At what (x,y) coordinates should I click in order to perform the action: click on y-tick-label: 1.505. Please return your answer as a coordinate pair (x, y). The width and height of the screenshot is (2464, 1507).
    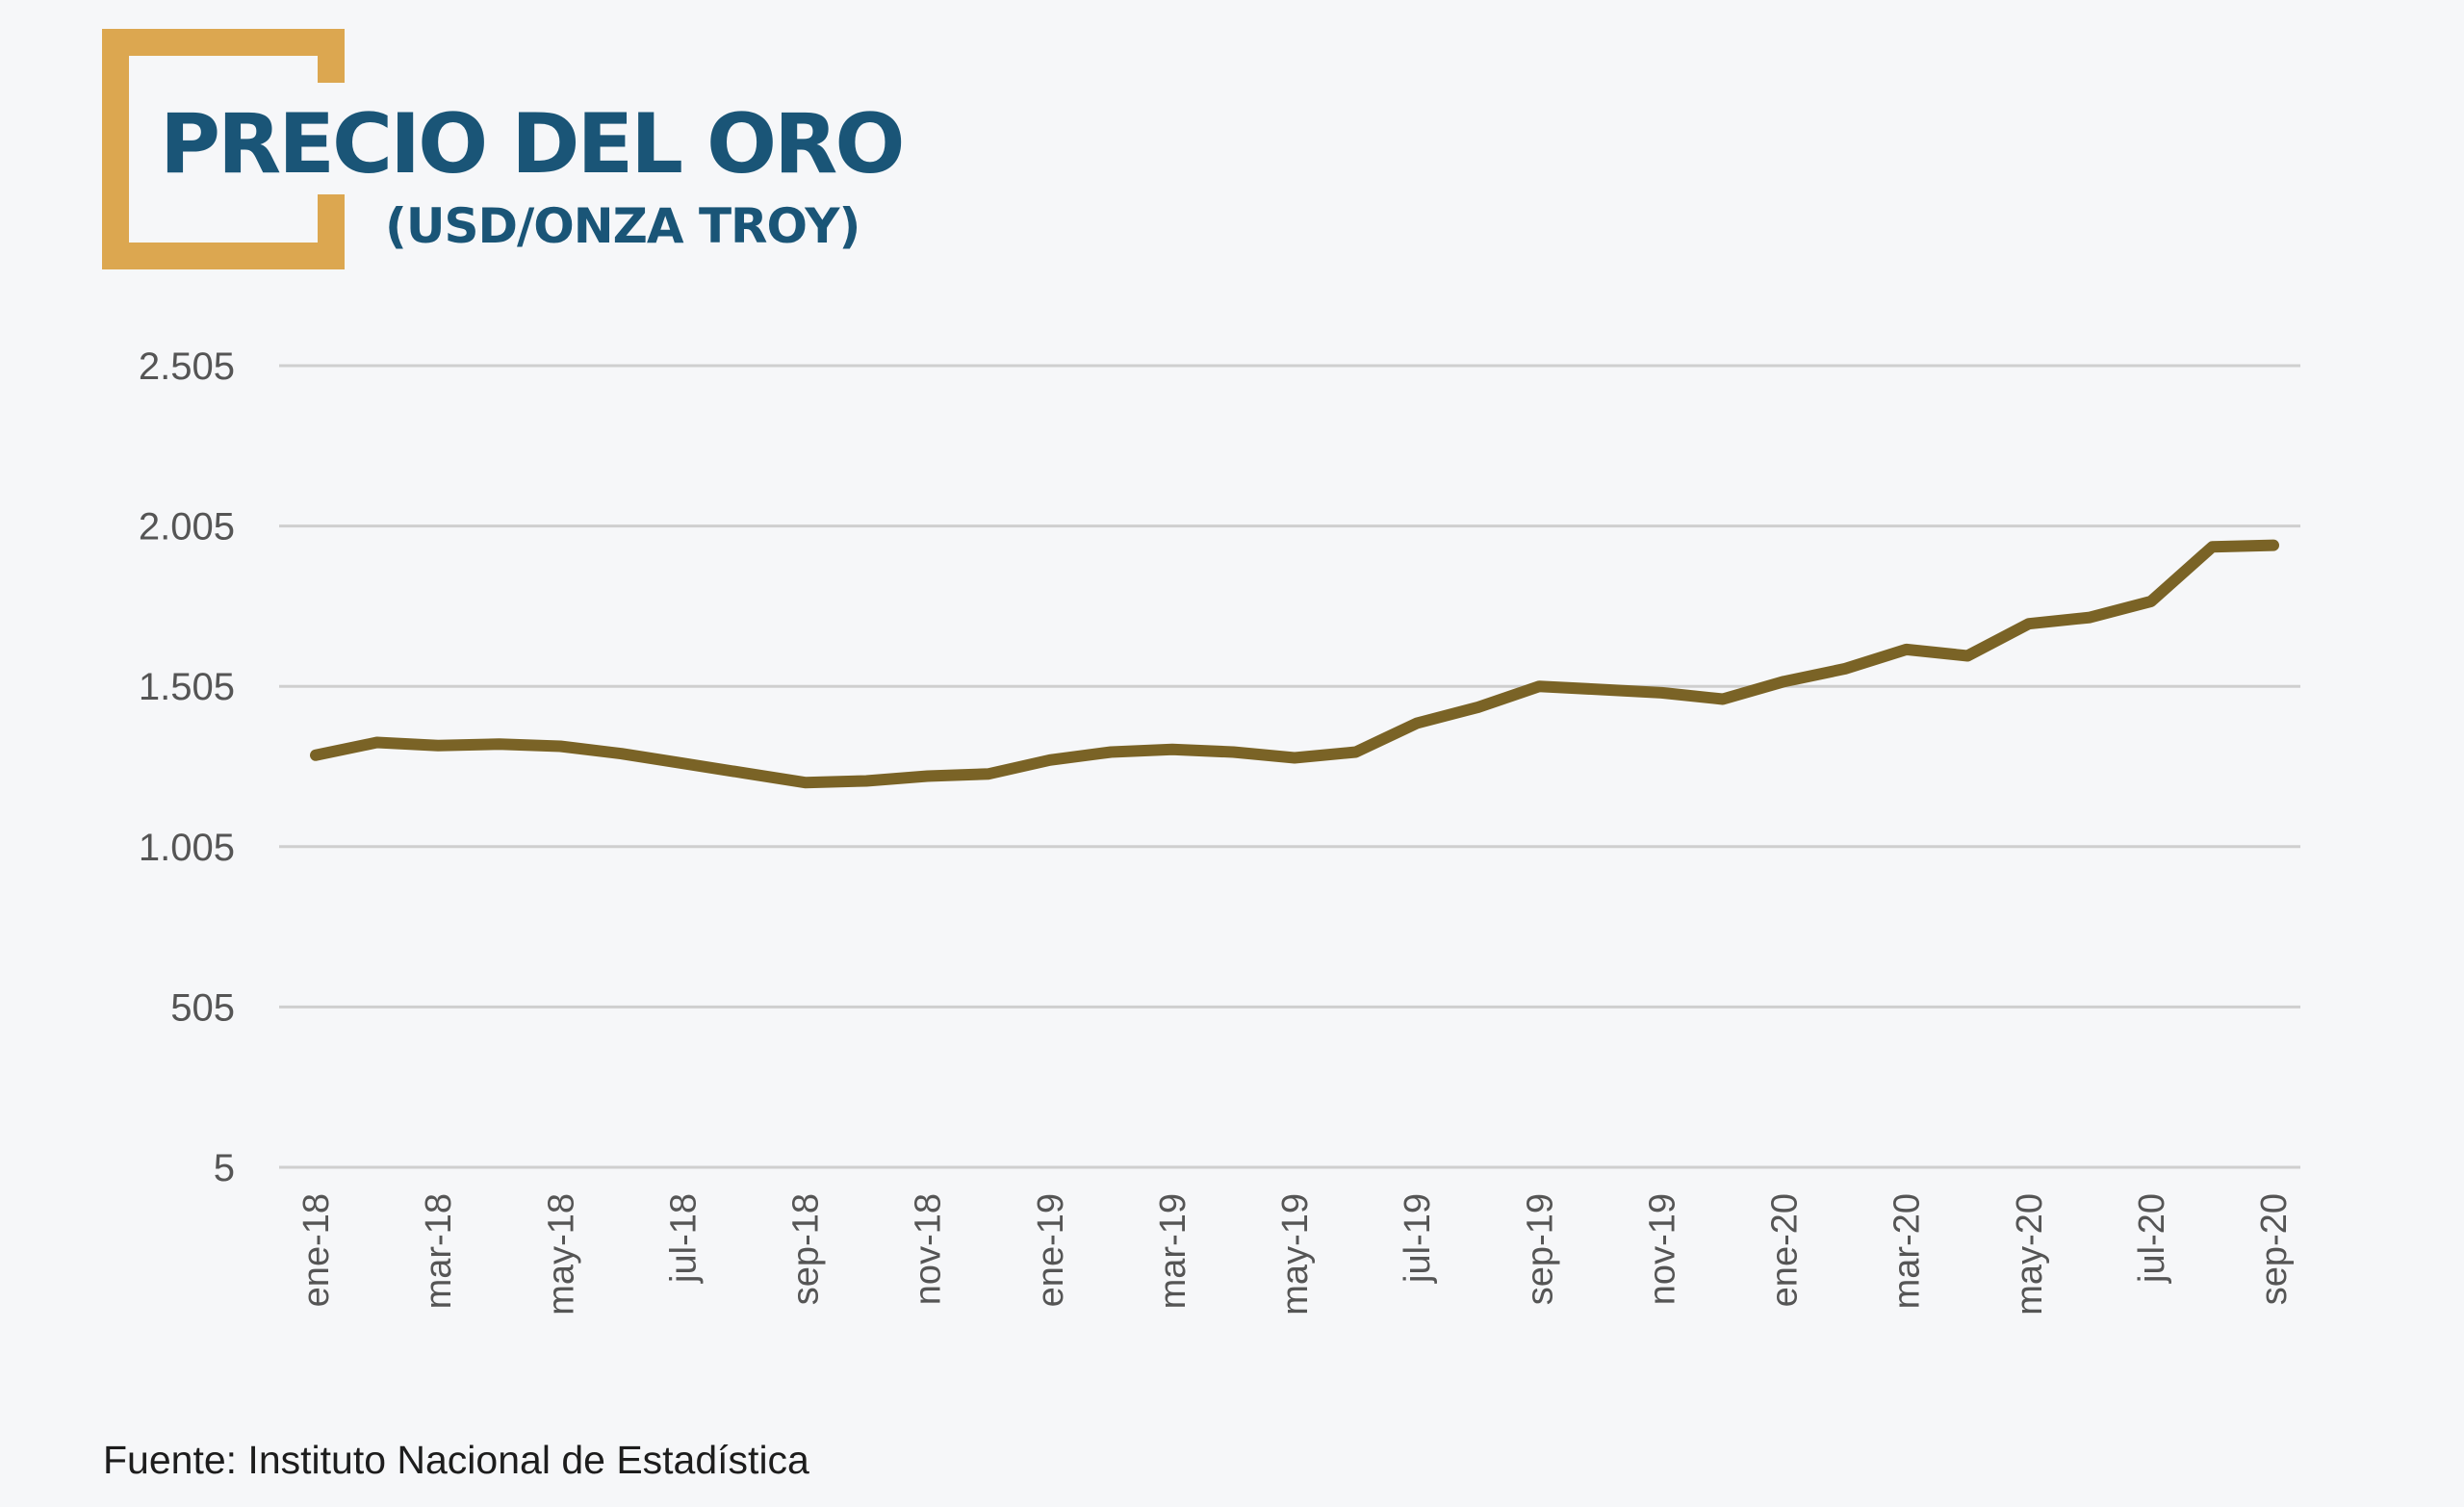
    Looking at the image, I should click on (187, 687).